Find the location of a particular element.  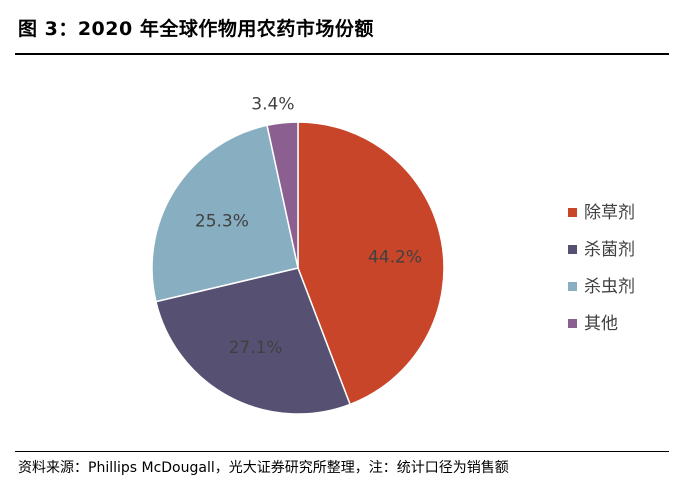

slice-data-label-2: 27.1% is located at coordinates (256, 348).